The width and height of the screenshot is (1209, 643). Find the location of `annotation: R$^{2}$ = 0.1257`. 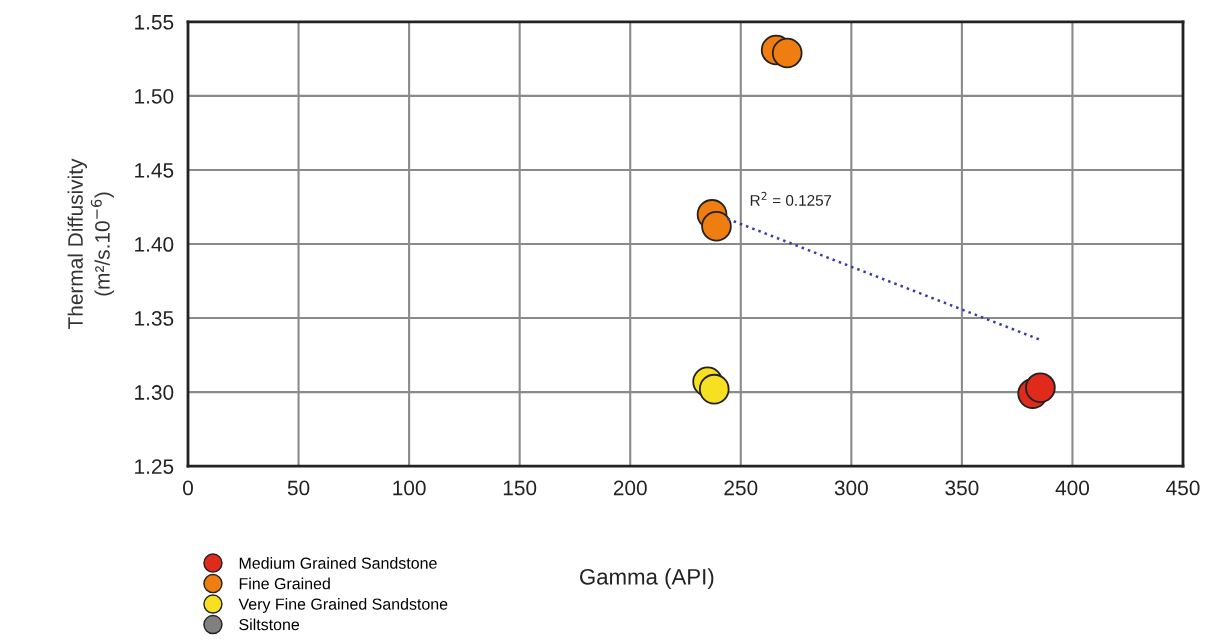

annotation: R$^{2}$ = 0.1257 is located at coordinates (791, 198).